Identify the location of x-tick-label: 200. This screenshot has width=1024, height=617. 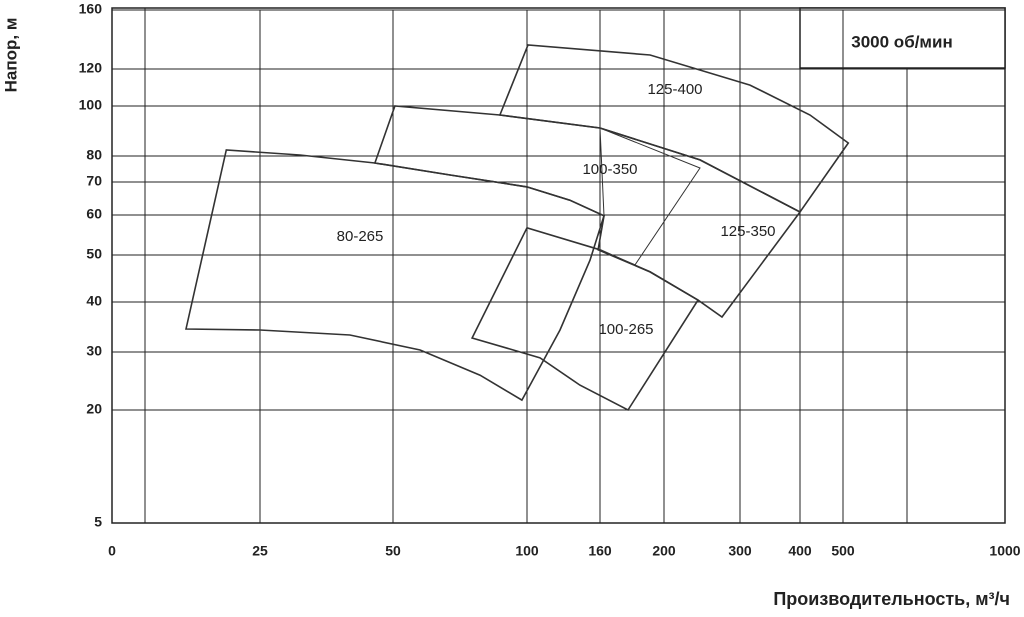
(664, 551).